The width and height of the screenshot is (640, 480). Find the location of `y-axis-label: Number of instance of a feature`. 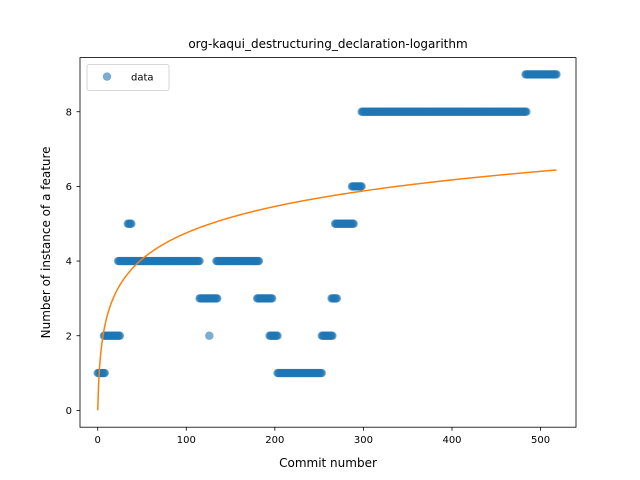

y-axis-label: Number of instance of a feature is located at coordinates (46, 242).